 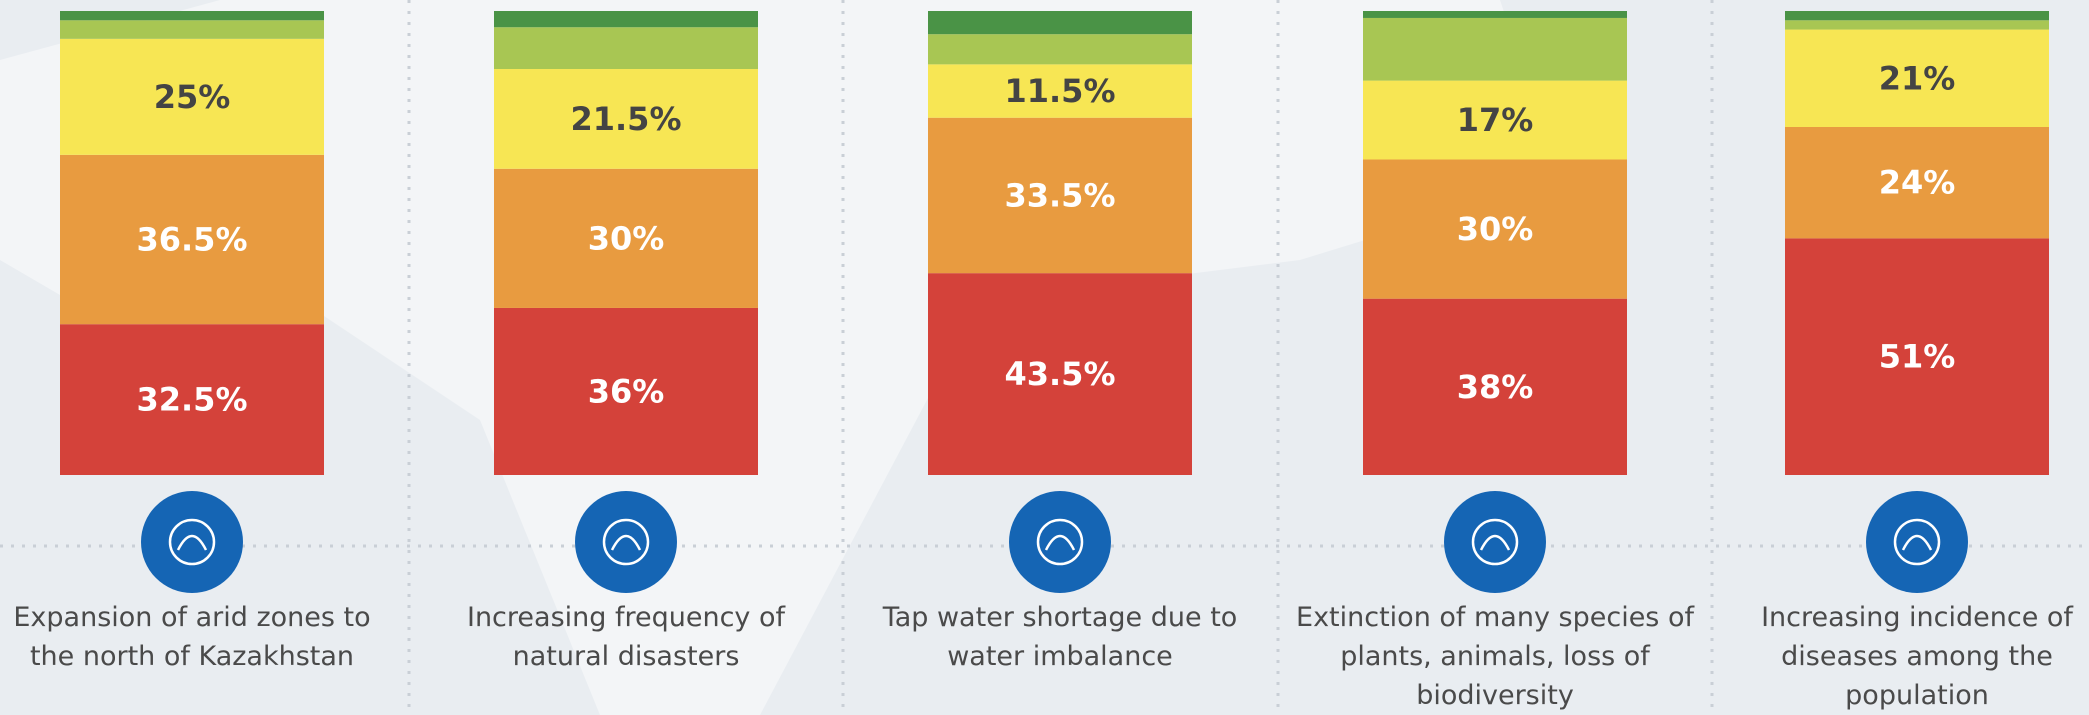 I want to click on value-label: 17%, so click(x=1495, y=120).